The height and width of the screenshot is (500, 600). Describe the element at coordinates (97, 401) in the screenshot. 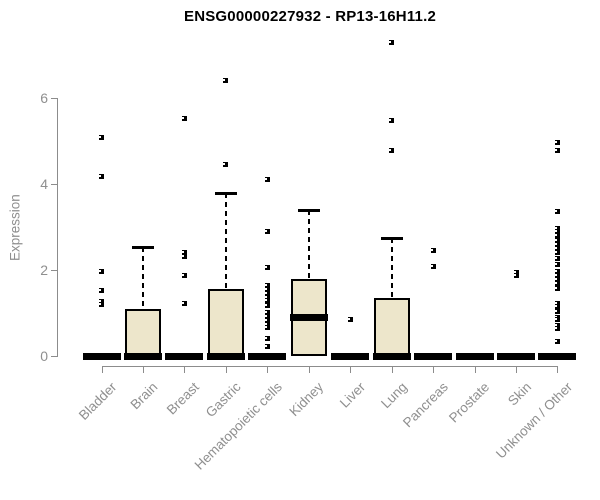

I see `x-axis-category-label: Bladder` at that location.